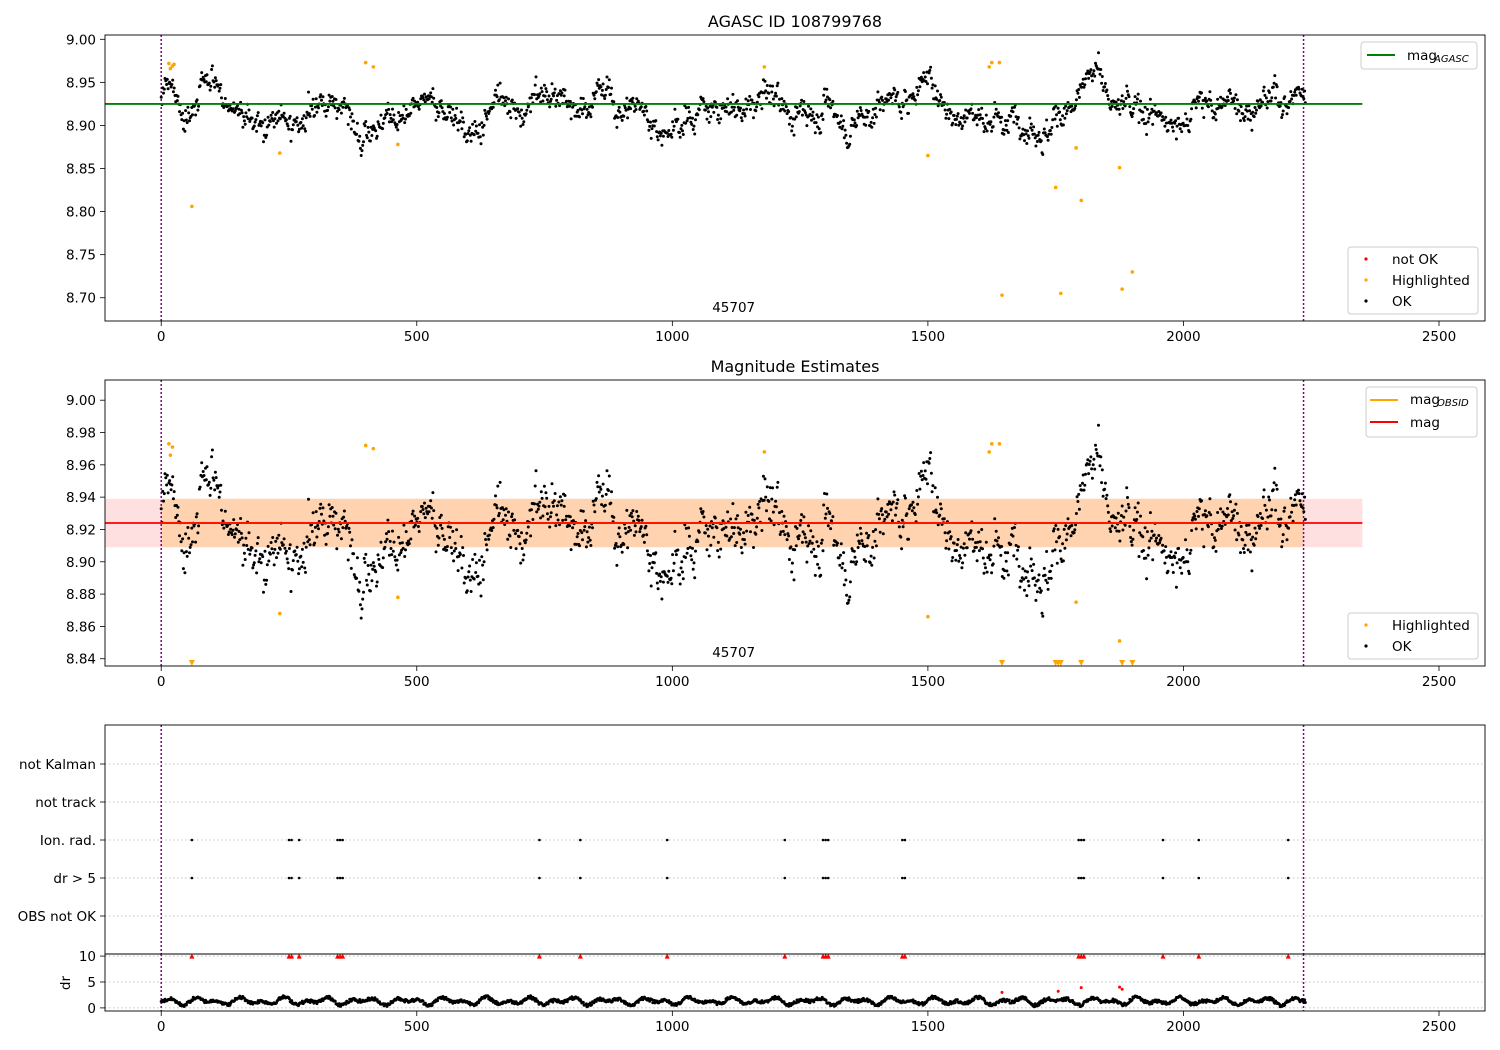  What do you see at coordinates (81, 595) in the screenshot?
I see `y-tick-label: 8.88` at bounding box center [81, 595].